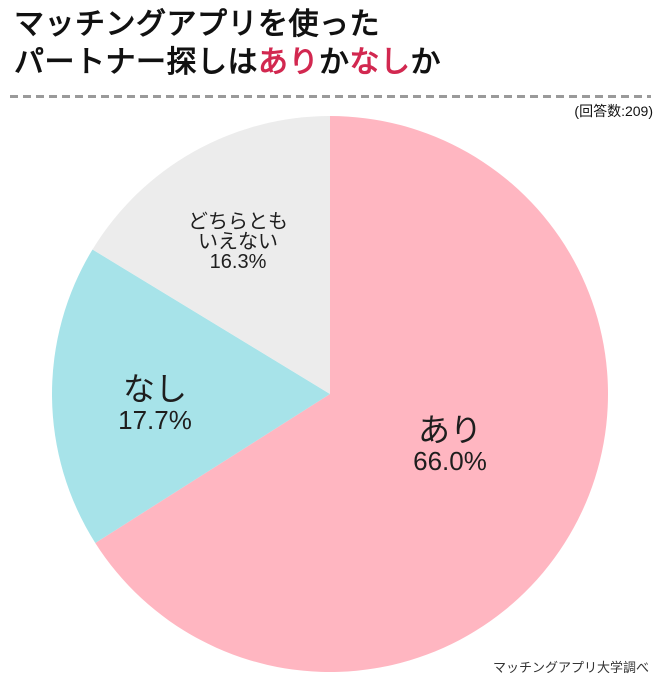 This screenshot has width=659, height=690. I want to click on title-segment-accent-ari: あり, so click(288, 62).